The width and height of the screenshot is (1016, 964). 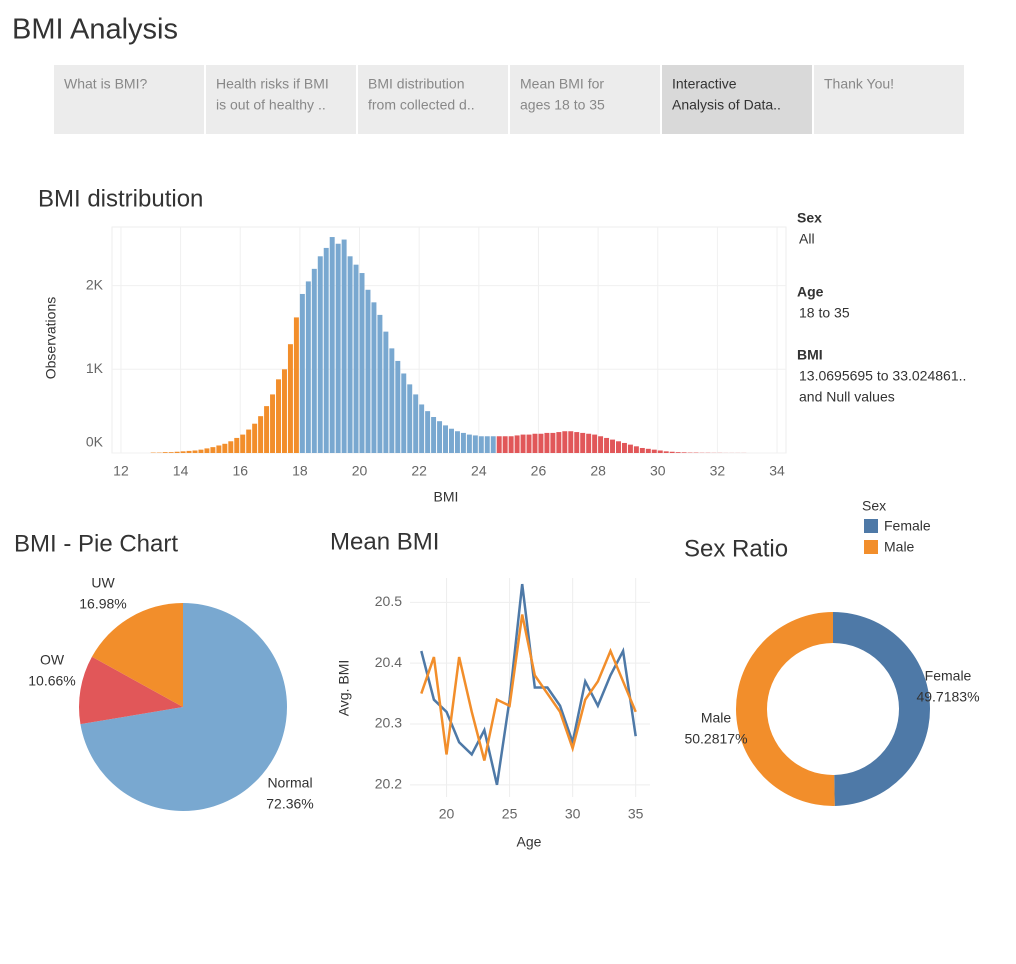 I want to click on chart-title: Mean BMI, so click(x=384, y=541).